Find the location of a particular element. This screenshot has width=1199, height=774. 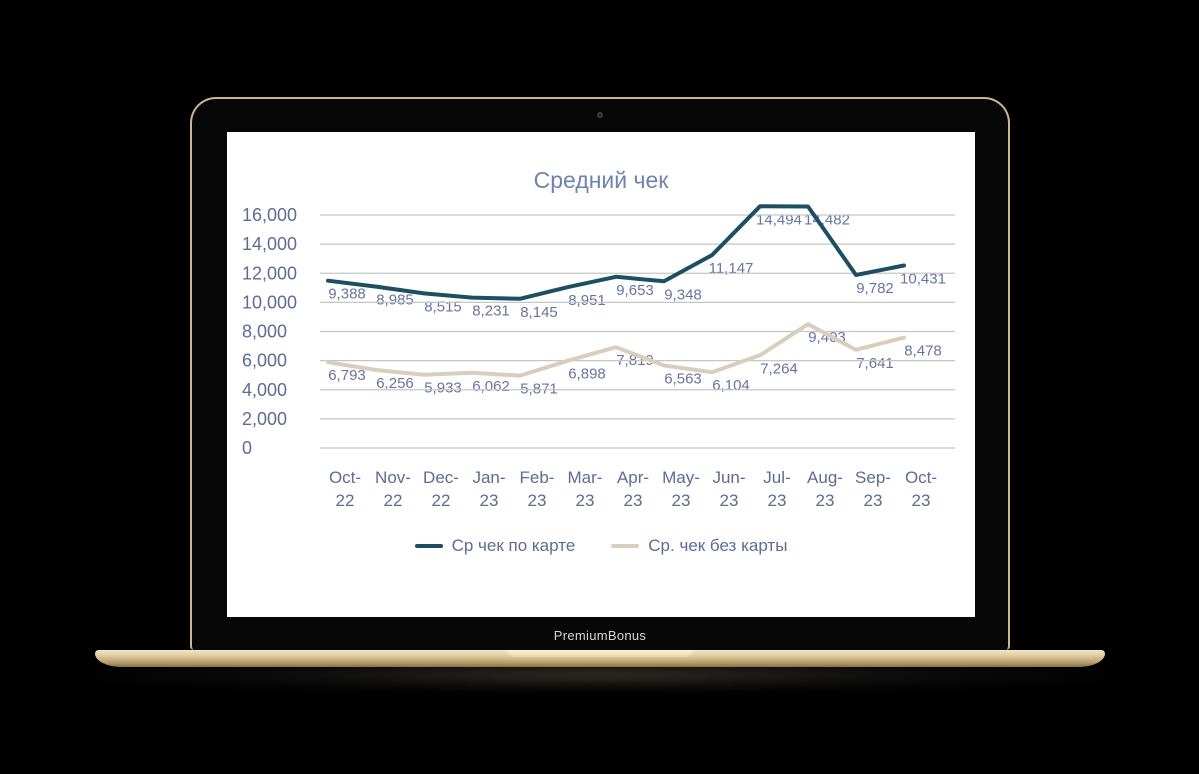

data-label: 8,145 is located at coordinates (539, 312).